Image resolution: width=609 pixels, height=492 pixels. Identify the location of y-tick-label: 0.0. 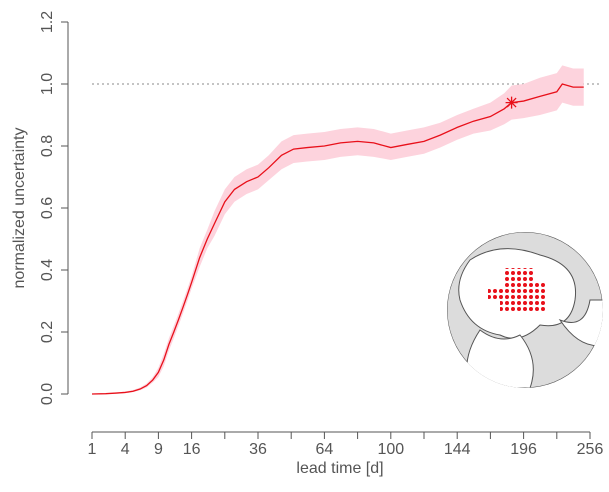
(47, 394).